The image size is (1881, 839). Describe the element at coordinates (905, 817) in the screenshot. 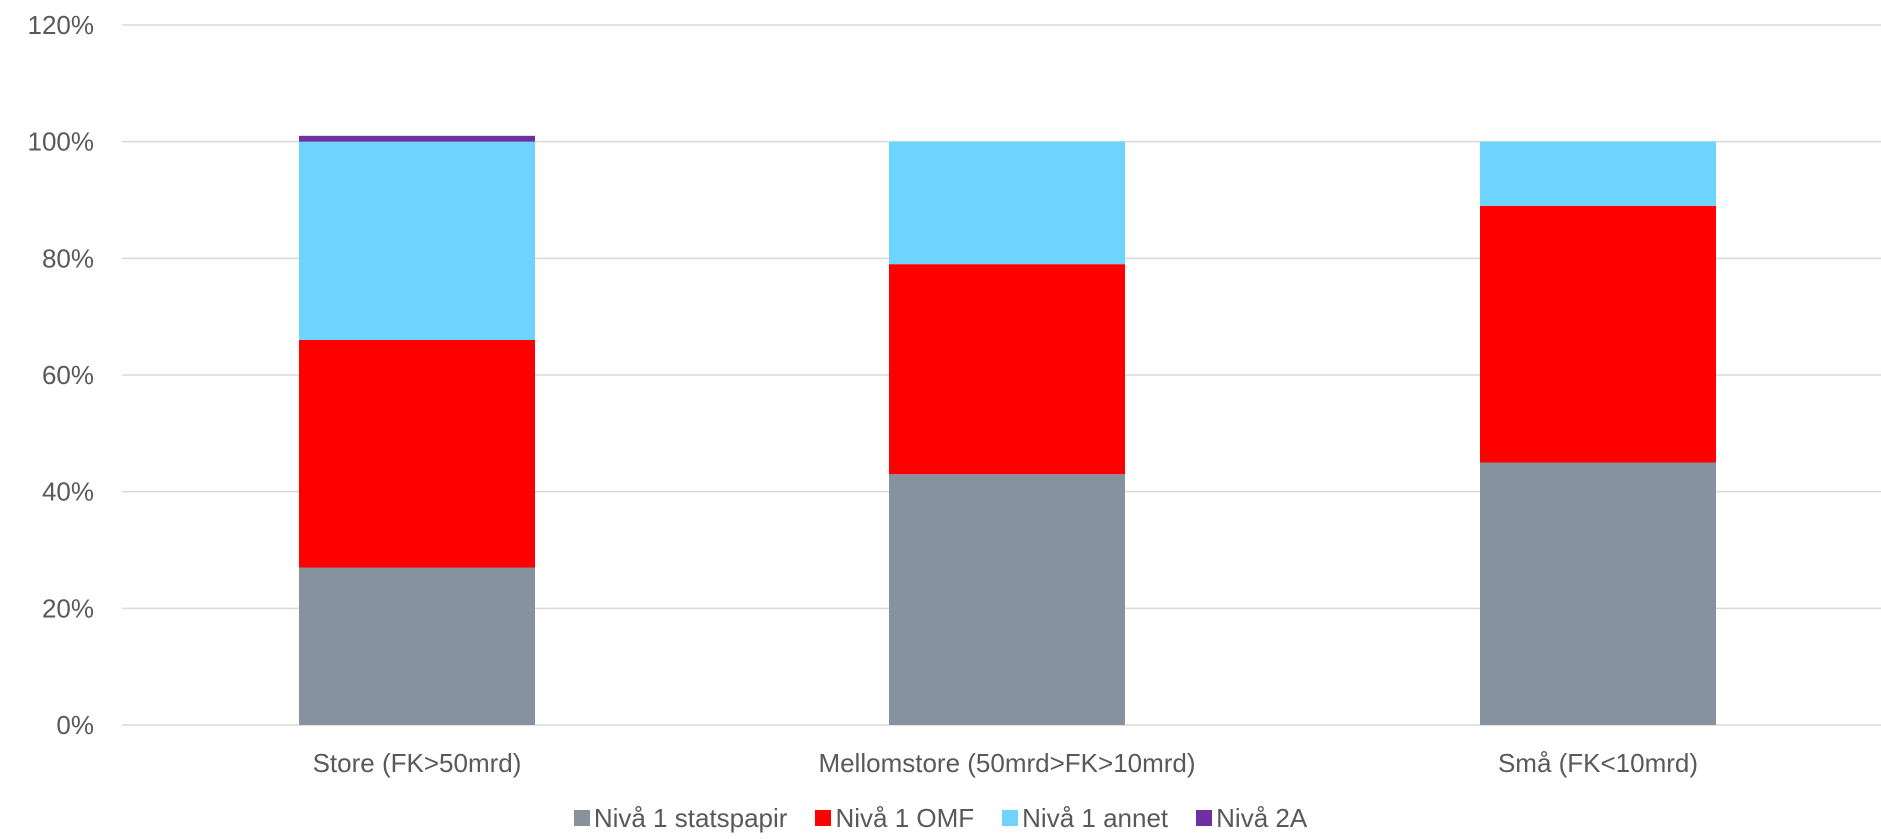

I see `legend-label: Nivå 1 OMF` at that location.